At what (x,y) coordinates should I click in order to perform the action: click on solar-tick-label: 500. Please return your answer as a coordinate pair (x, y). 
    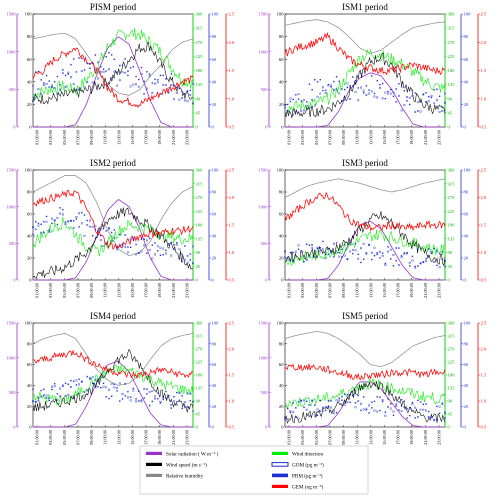
    Looking at the image, I should click on (265, 243).